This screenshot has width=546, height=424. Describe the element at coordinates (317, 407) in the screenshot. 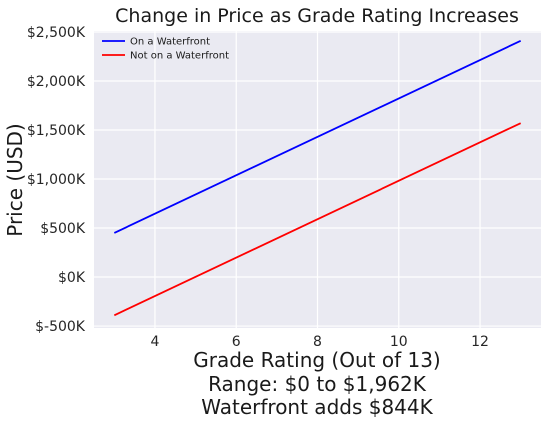

I see `x-axis-label-line-3: Waterfront adds $844K` at that location.